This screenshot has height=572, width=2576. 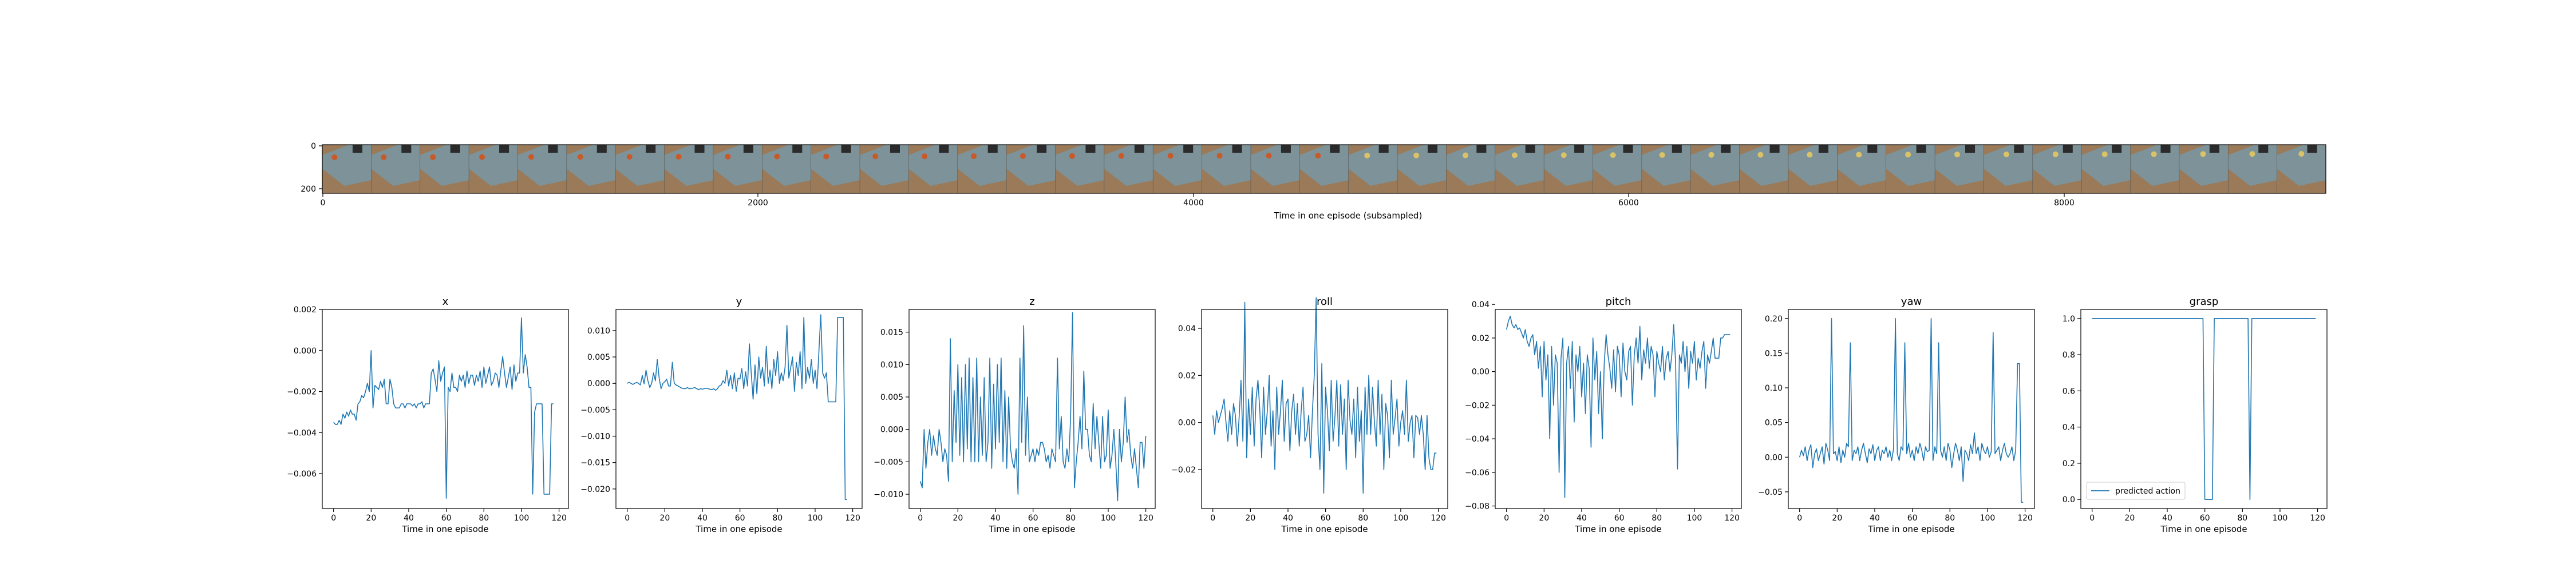 I want to click on chart-title: roll, so click(x=1325, y=302).